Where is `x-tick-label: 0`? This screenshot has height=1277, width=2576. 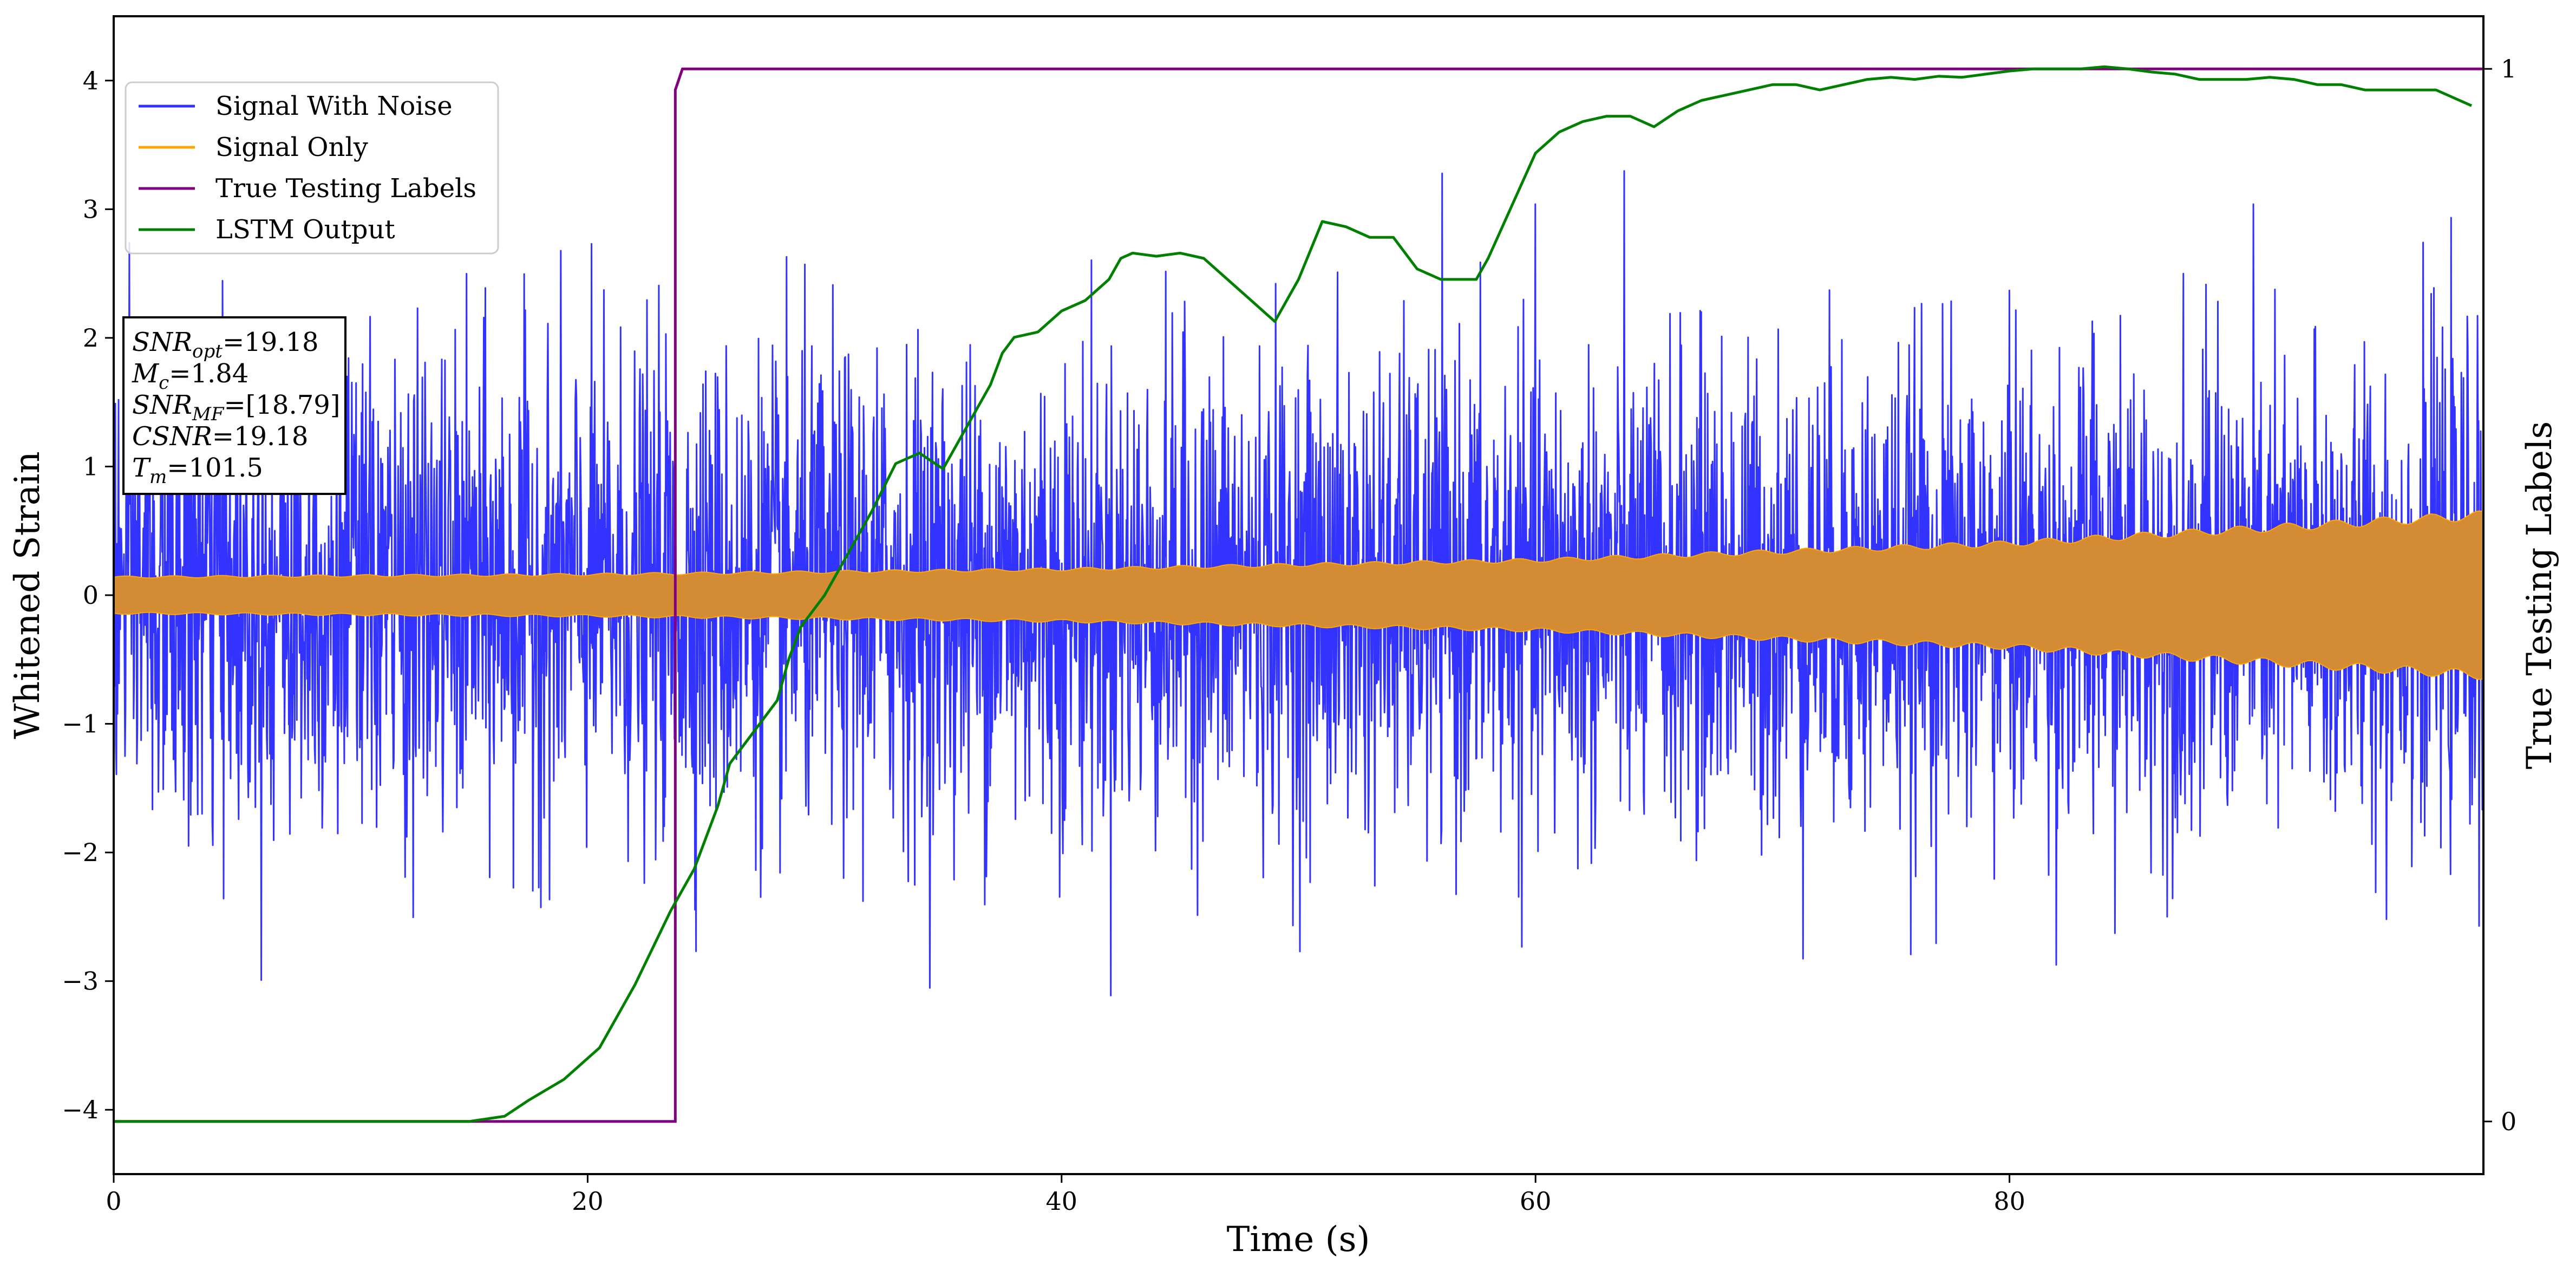
x-tick-label: 0 is located at coordinates (113, 1201).